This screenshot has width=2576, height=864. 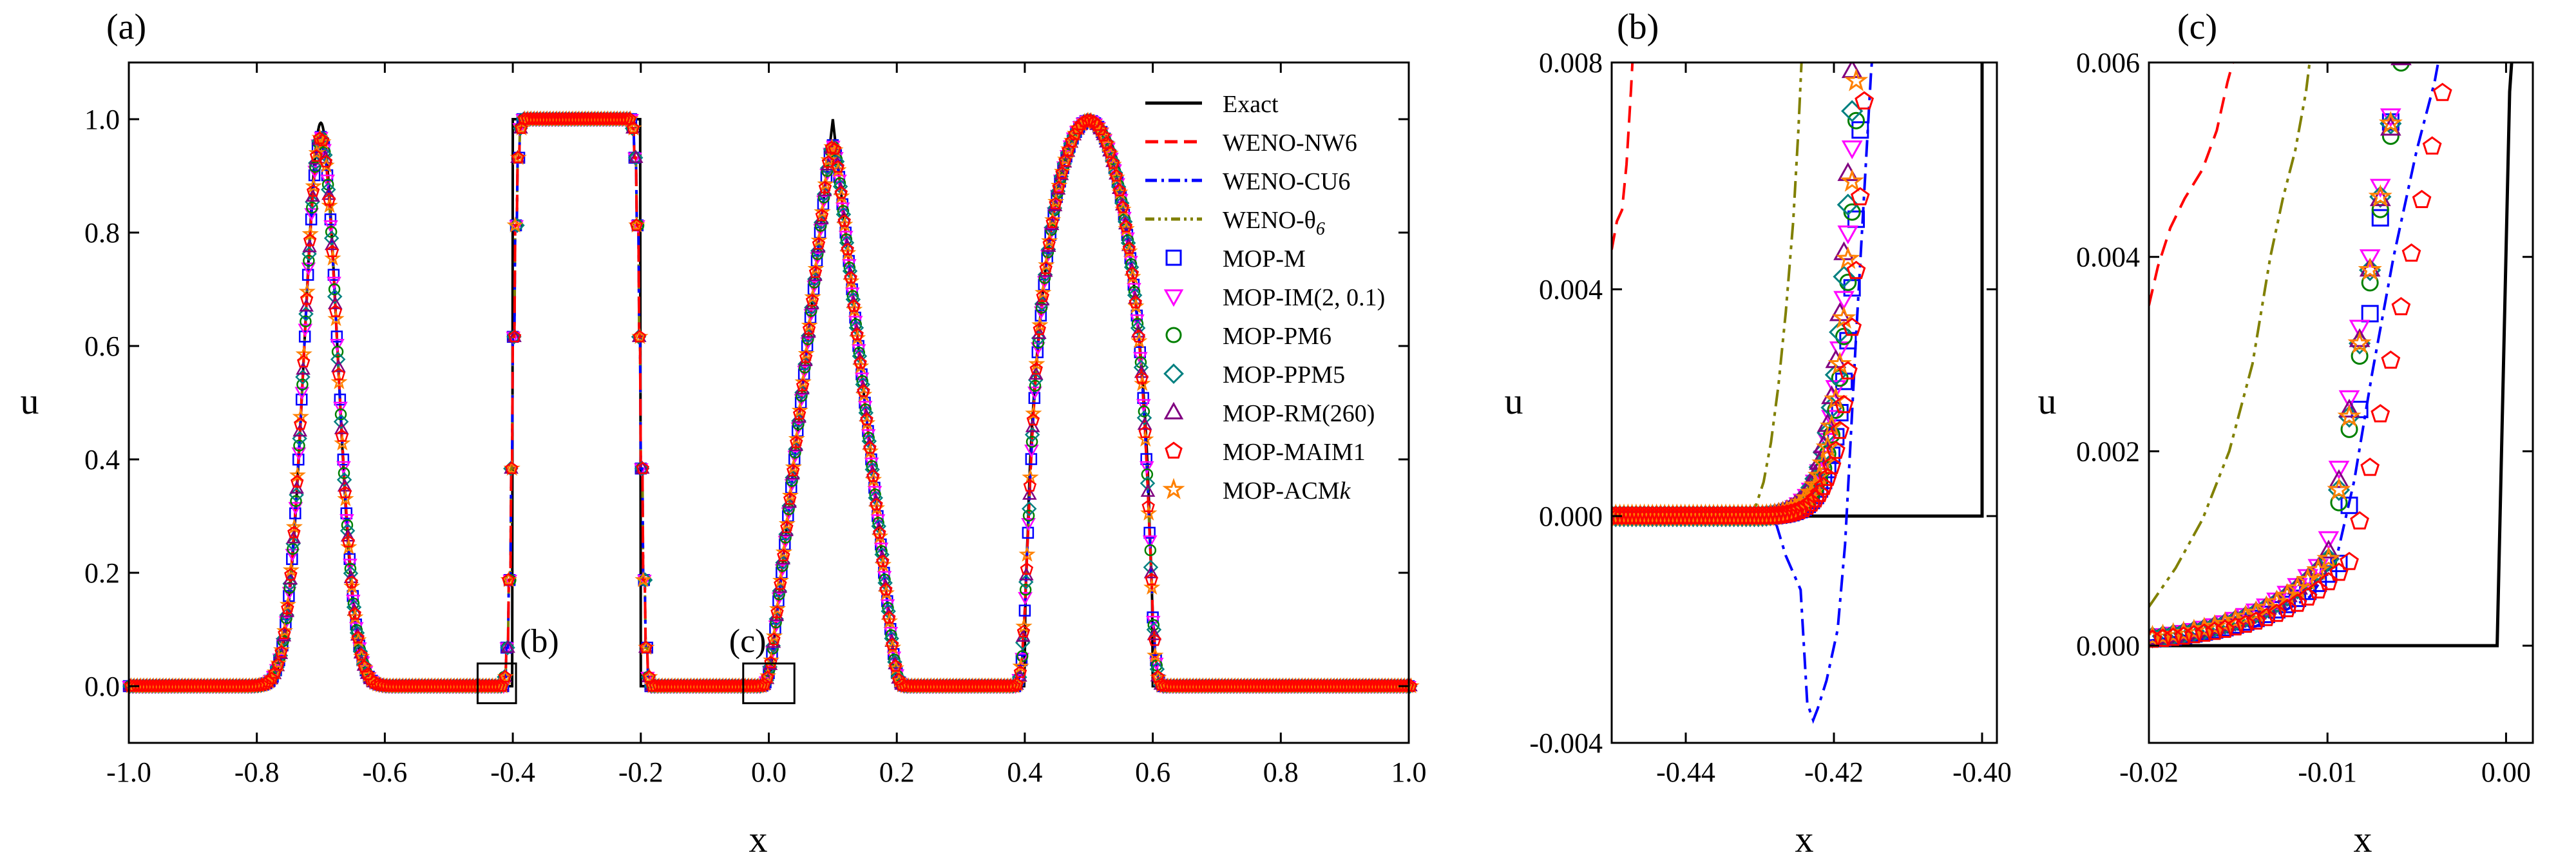 I want to click on legend-label: MOP-ACMk, so click(x=1287, y=490).